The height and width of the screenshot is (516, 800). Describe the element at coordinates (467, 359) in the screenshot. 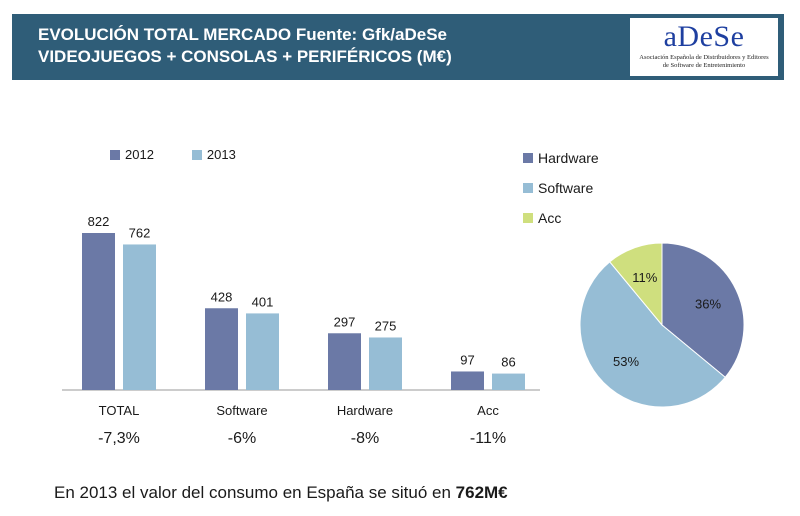

I see `data-label-acc-2012: 97` at that location.